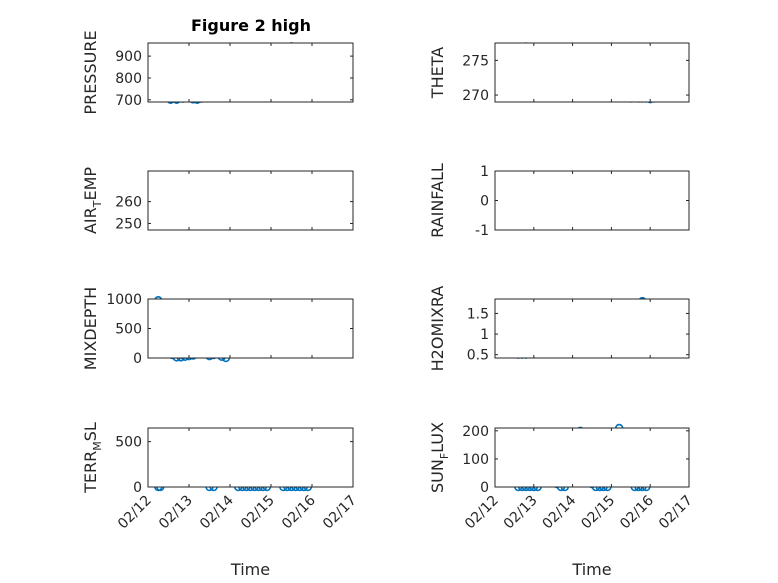 Image resolution: width=778 pixels, height=583 pixels. What do you see at coordinates (128, 79) in the screenshot?
I see `y-tick-label: 800` at bounding box center [128, 79].